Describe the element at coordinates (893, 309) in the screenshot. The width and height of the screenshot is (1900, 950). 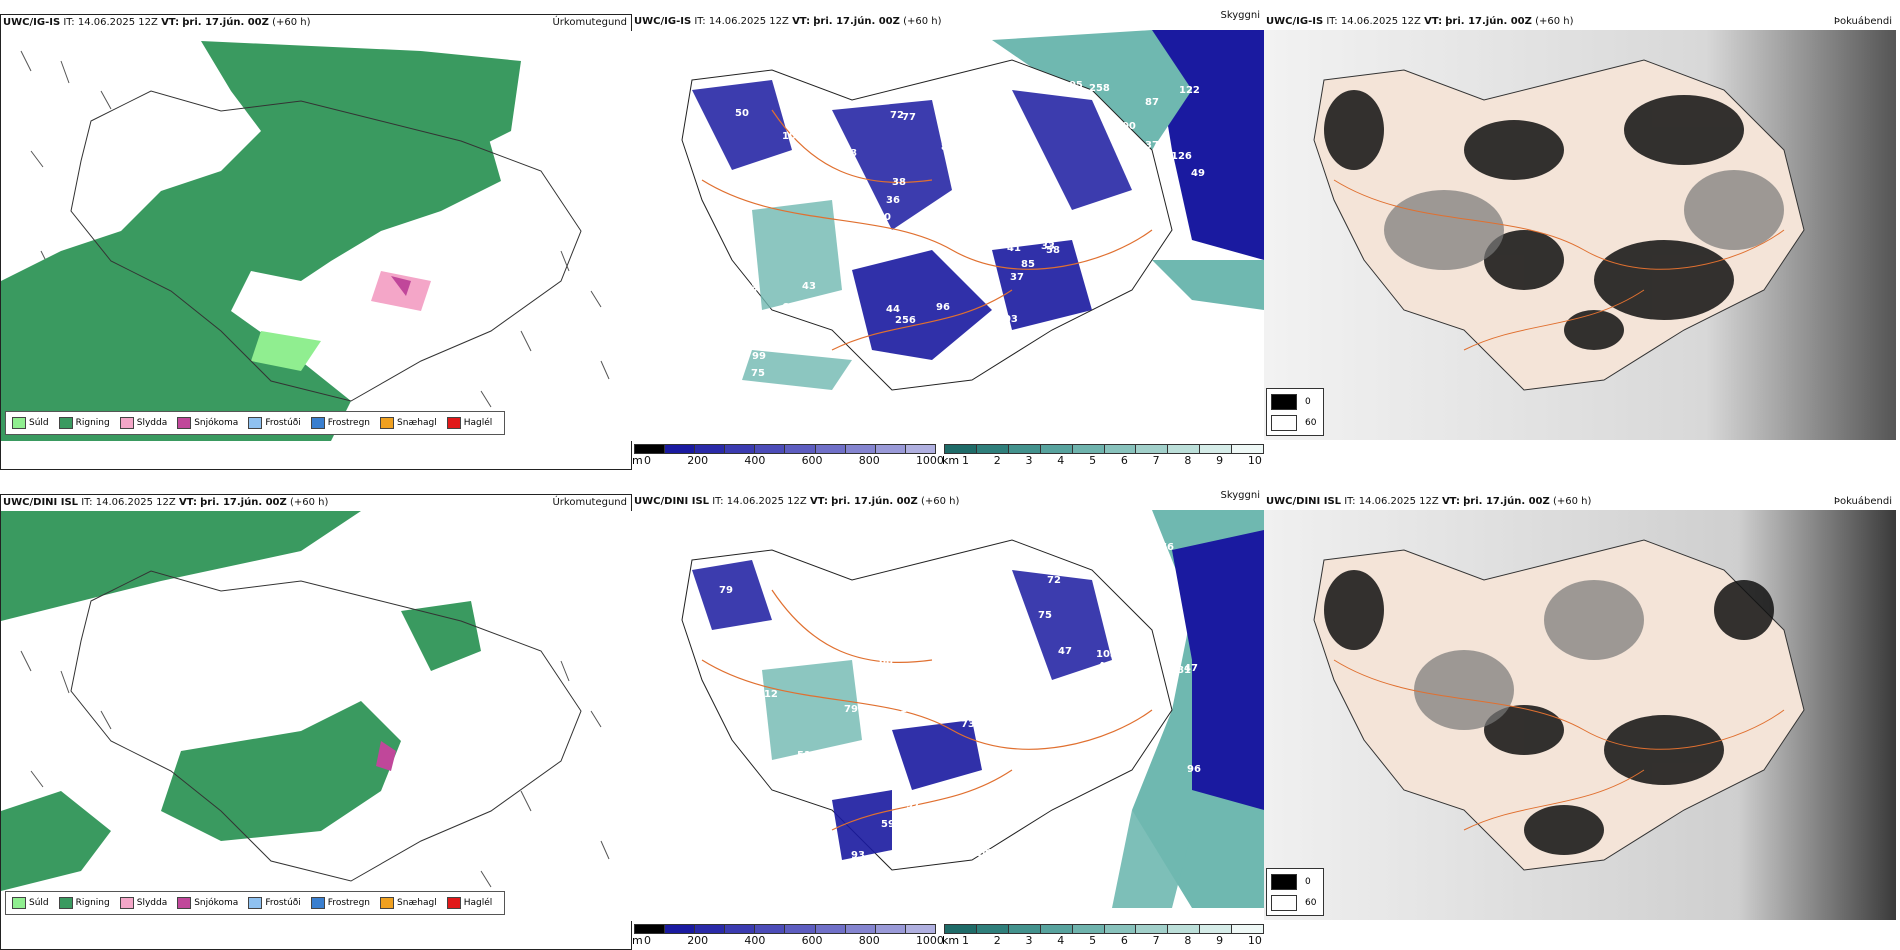
I see `cloud-base-value: 44` at that location.